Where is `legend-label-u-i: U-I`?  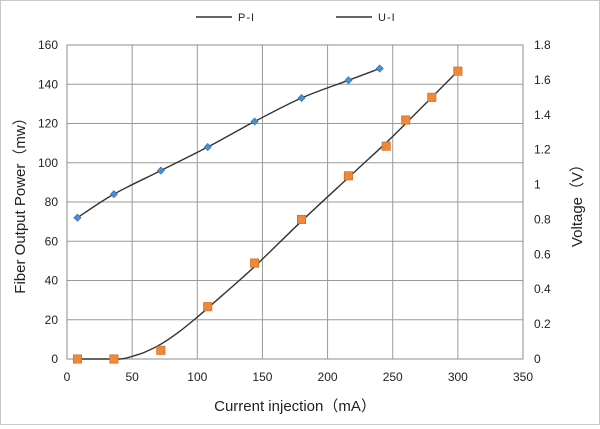 legend-label-u-i: U-I is located at coordinates (387, 18).